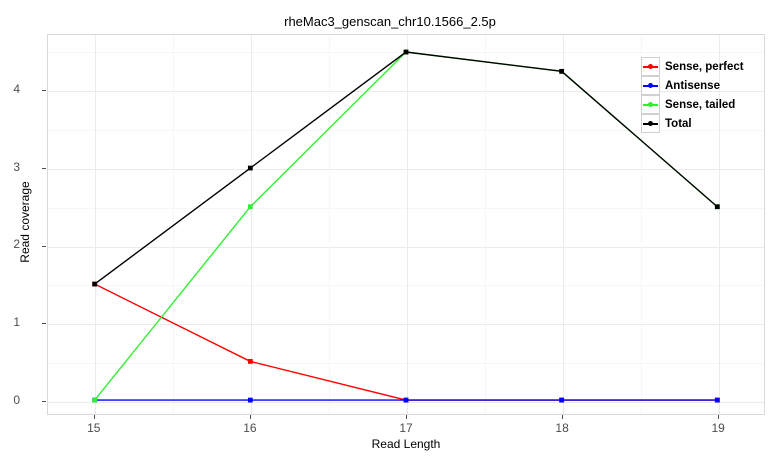 Image resolution: width=780 pixels, height=460 pixels. What do you see at coordinates (250, 428) in the screenshot?
I see `x-tick-label: 16` at bounding box center [250, 428].